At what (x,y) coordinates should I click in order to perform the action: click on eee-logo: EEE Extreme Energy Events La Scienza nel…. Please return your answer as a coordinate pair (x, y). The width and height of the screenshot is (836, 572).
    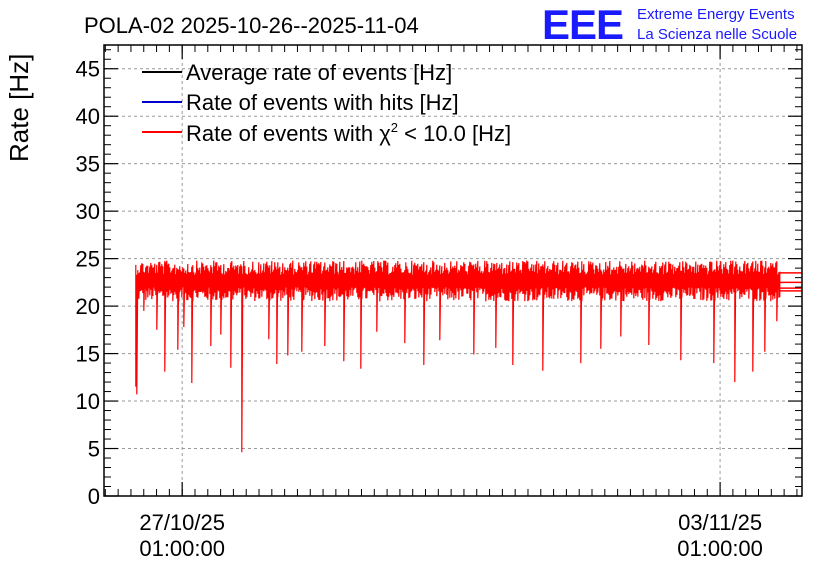
    Looking at the image, I should click on (669, 24).